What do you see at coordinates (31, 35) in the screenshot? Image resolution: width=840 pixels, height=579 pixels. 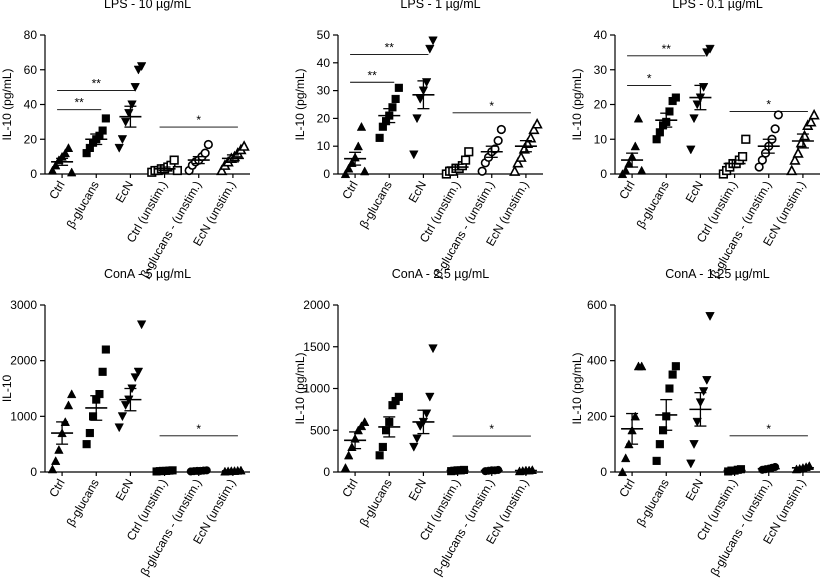 I see `y-tick-label: 80` at bounding box center [31, 35].